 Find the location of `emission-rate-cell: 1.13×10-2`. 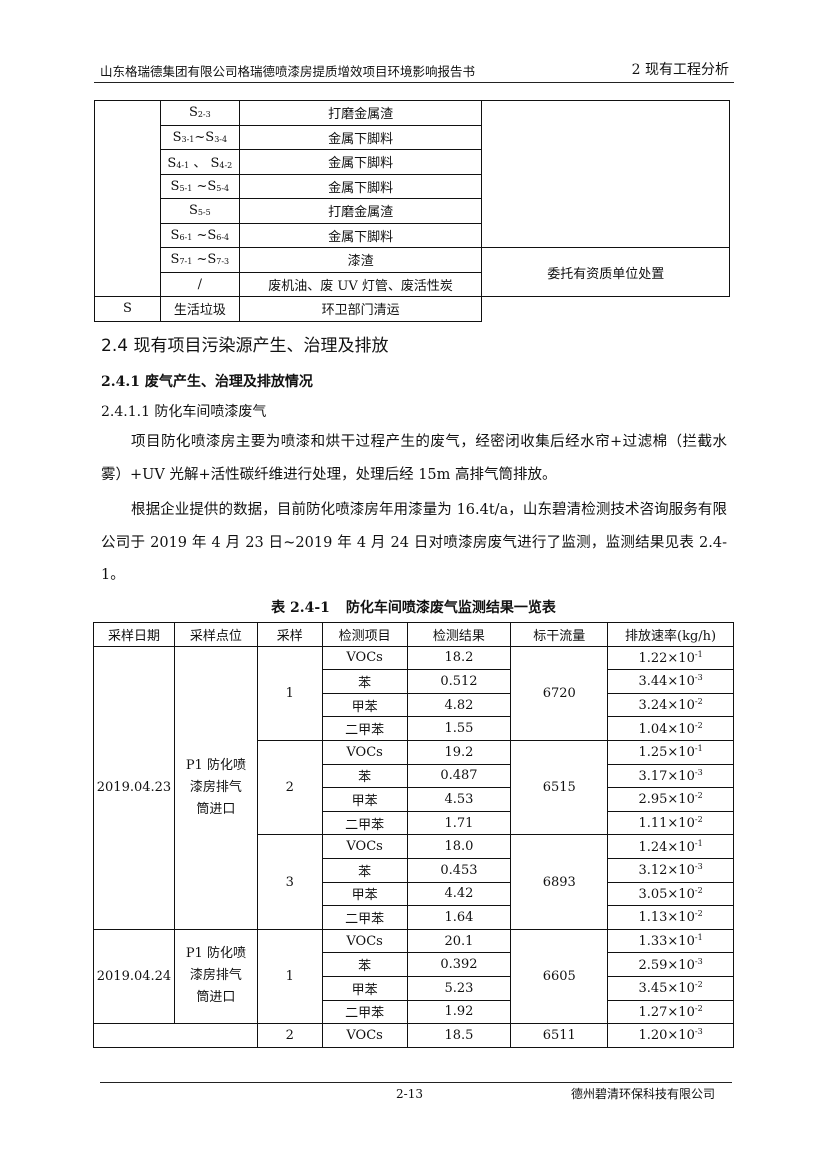

emission-rate-cell: 1.13×10-2 is located at coordinates (670, 917).